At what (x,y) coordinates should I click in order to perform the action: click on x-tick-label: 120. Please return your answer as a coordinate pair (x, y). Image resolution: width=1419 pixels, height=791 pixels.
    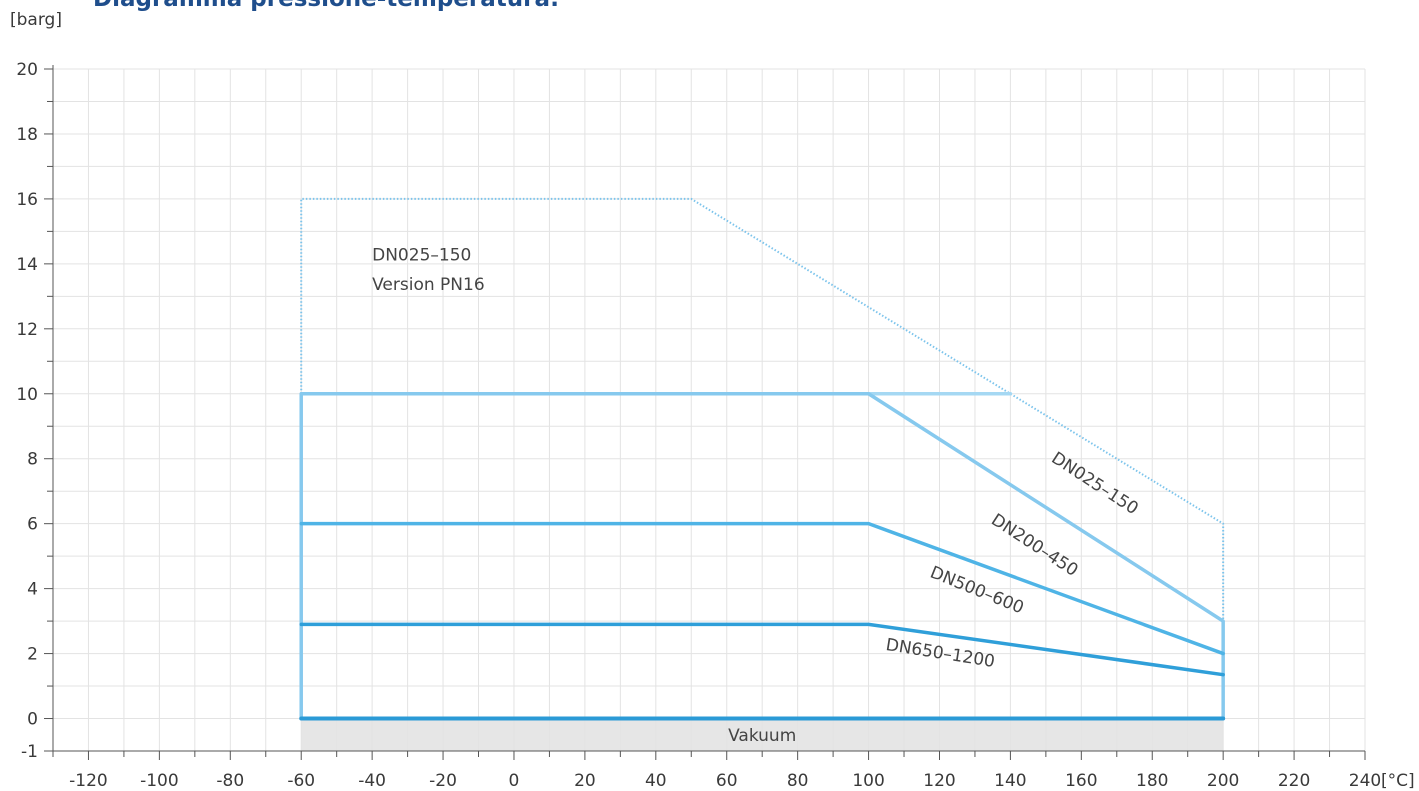
    Looking at the image, I should click on (939, 781).